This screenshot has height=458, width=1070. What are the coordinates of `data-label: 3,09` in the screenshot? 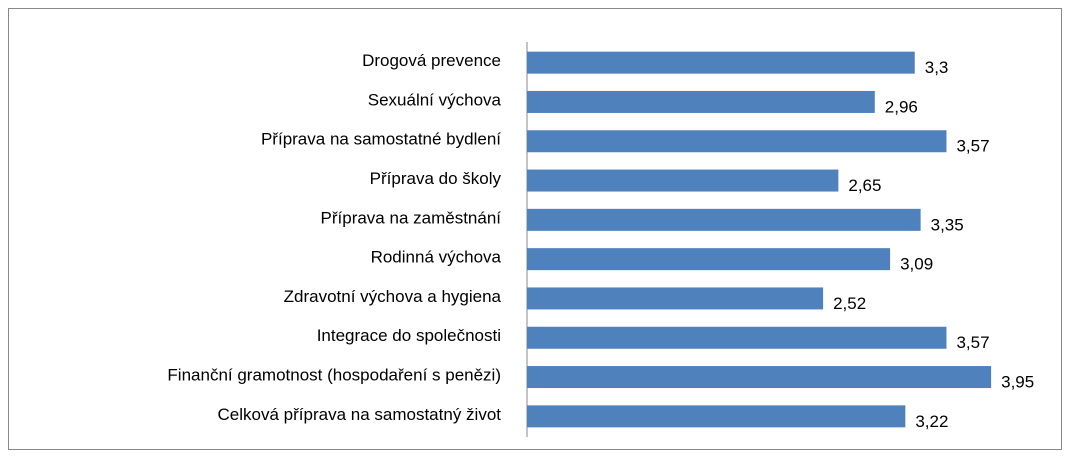 It's located at (916, 264).